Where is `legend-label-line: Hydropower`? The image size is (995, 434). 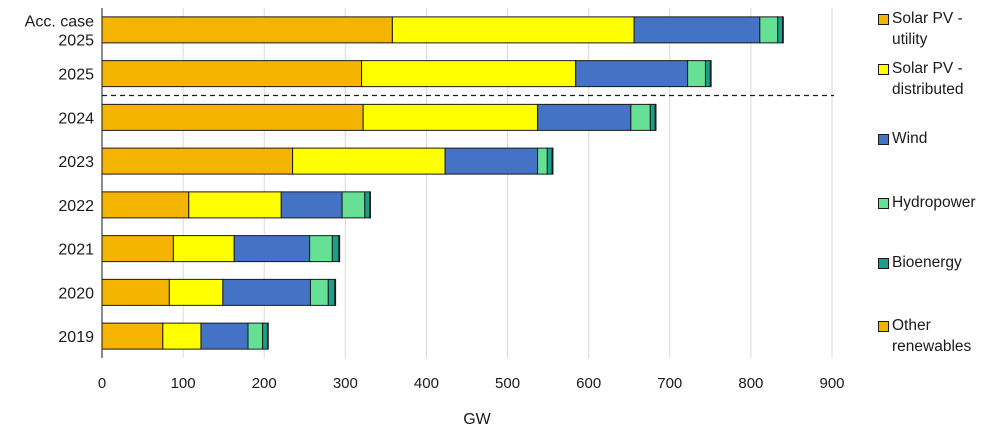
legend-label-line: Hydropower is located at coordinates (934, 202).